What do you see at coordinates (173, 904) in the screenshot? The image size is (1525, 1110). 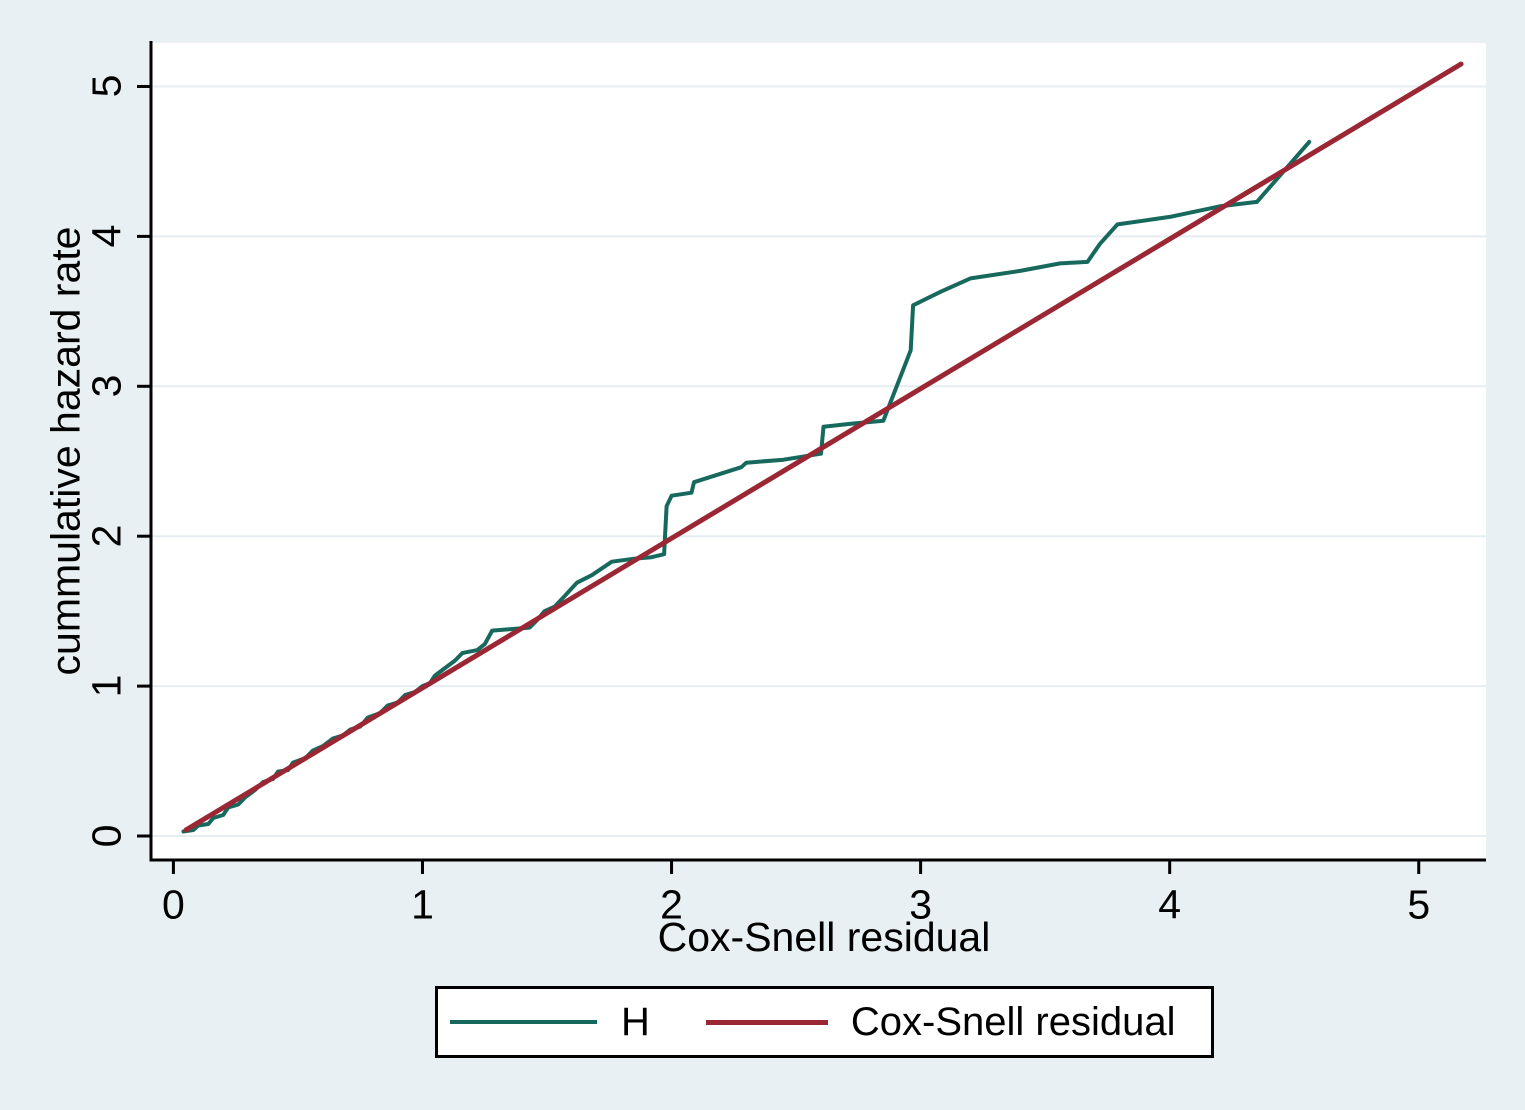 I see `x-tick-label-0: 0` at bounding box center [173, 904].